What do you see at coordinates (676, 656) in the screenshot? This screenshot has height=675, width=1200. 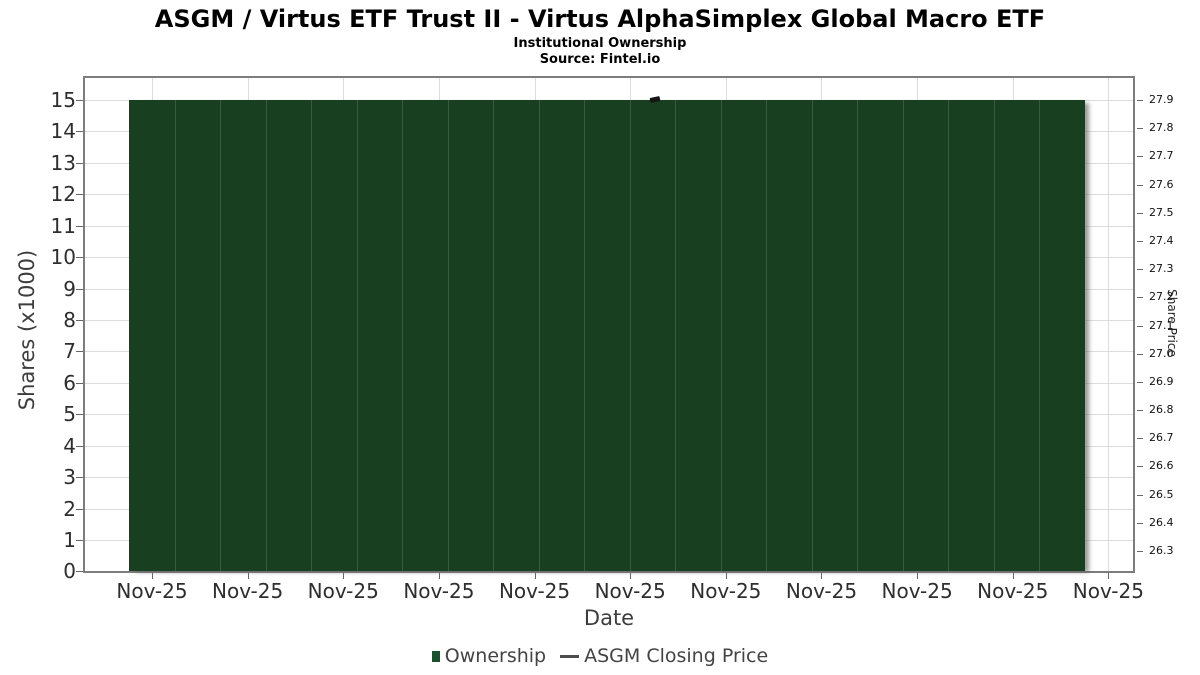 I see `legend-label-closing-price: ASGM Closing Price` at bounding box center [676, 656].